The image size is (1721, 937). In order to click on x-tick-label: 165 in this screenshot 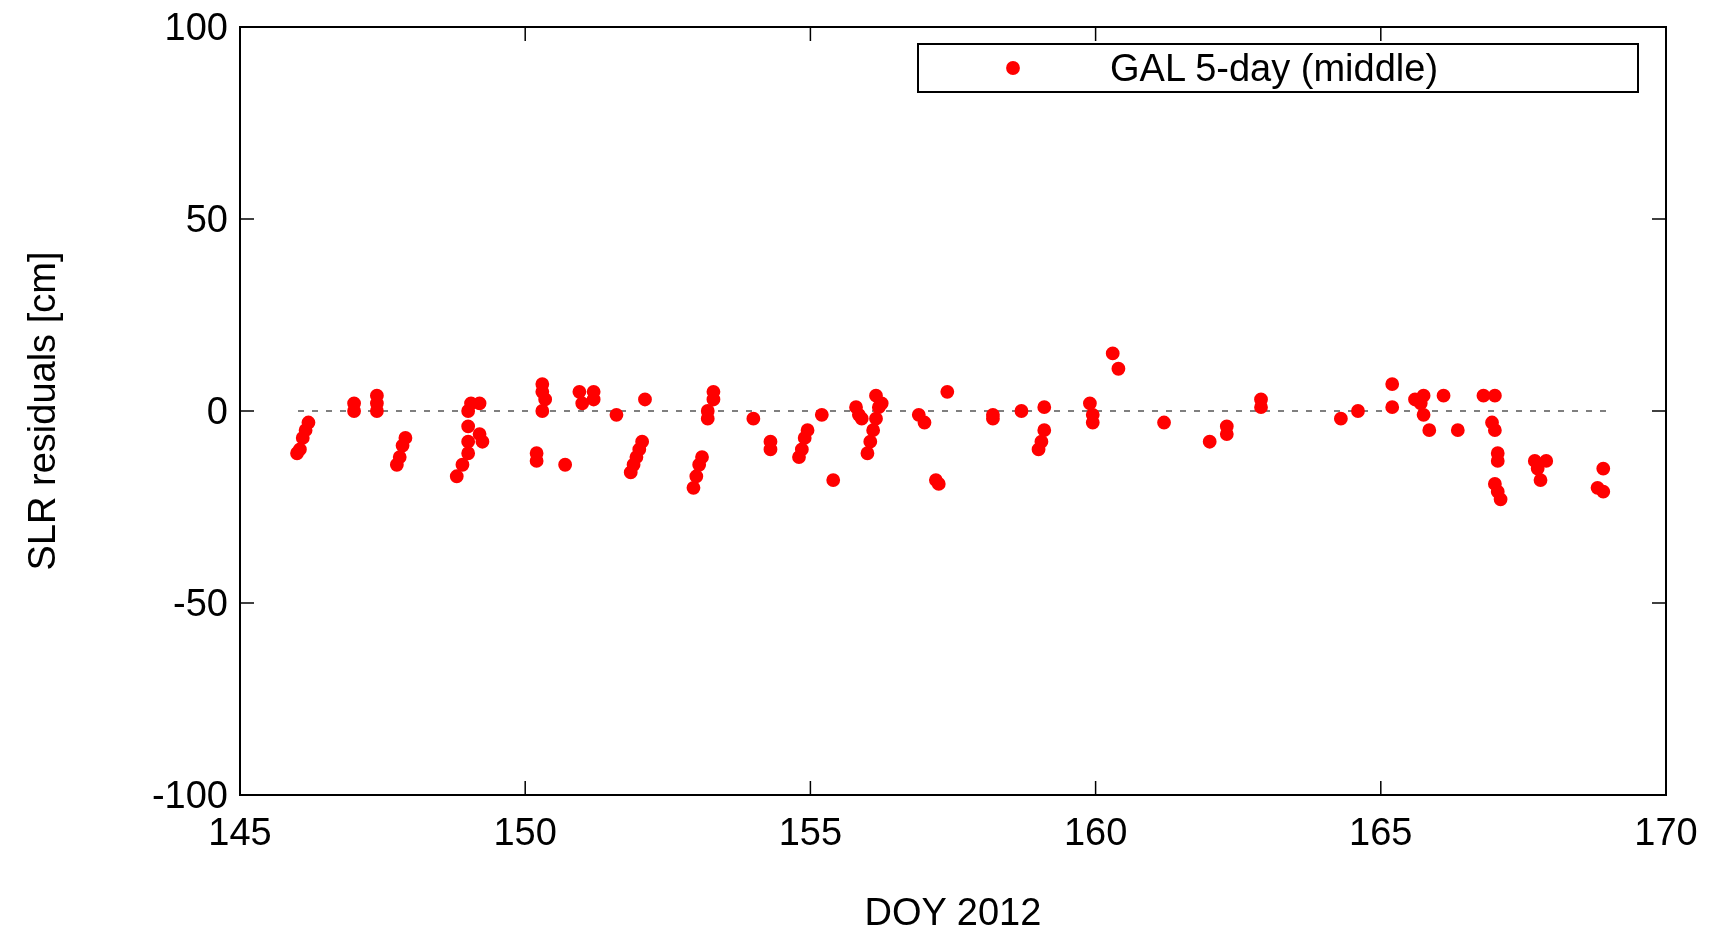, I will do `click(1381, 832)`.